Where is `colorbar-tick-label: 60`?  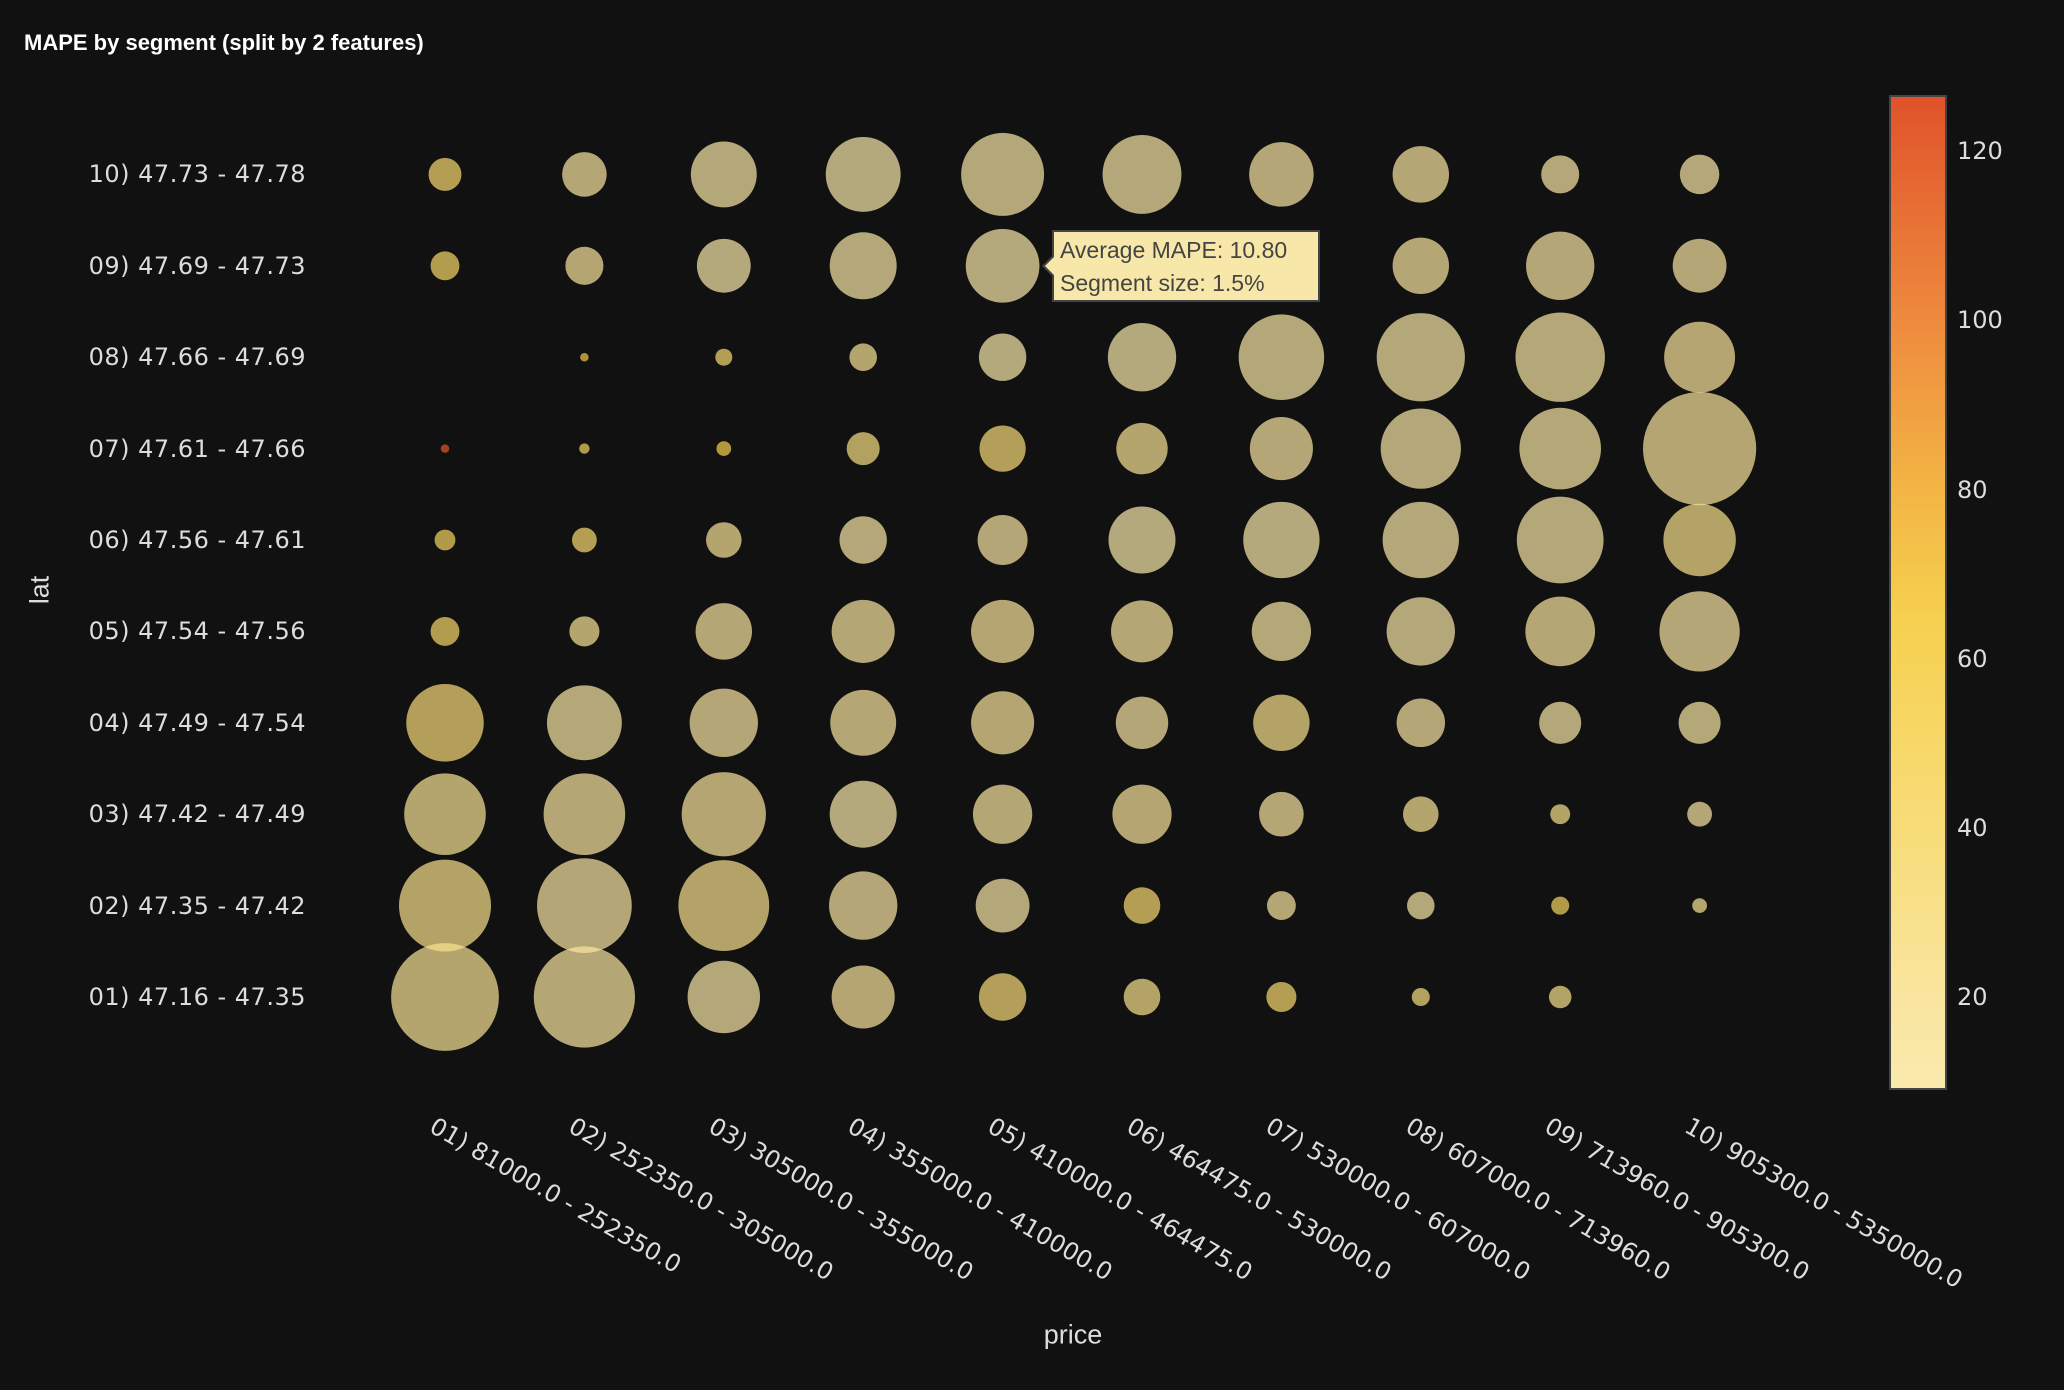
colorbar-tick-label: 60 is located at coordinates (1972, 658).